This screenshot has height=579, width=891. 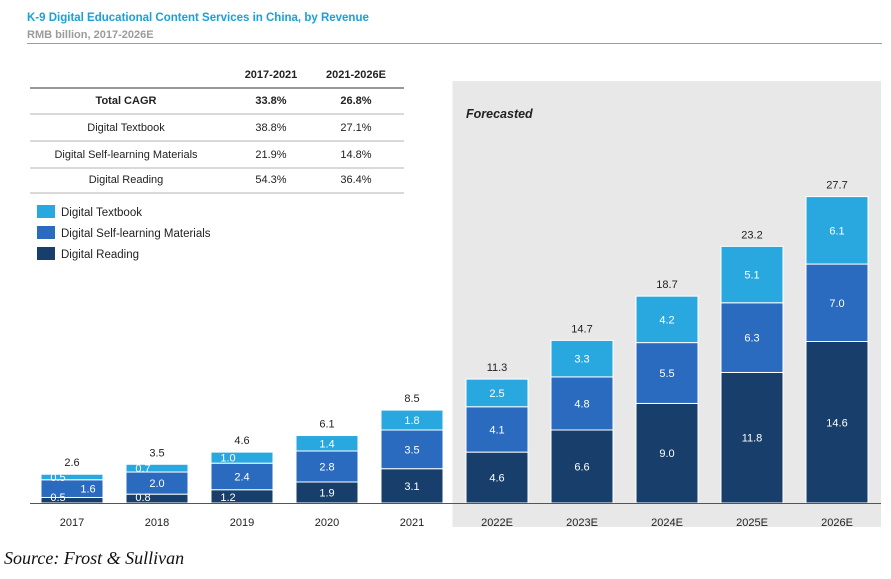 I want to click on table-cell: 27.1%, so click(x=355, y=128).